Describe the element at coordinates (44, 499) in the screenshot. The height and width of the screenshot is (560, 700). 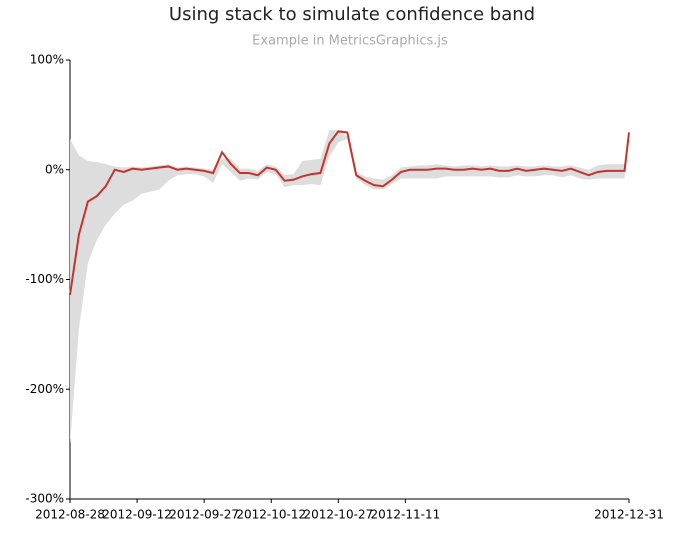
I see `y-tick-label: -300%` at that location.